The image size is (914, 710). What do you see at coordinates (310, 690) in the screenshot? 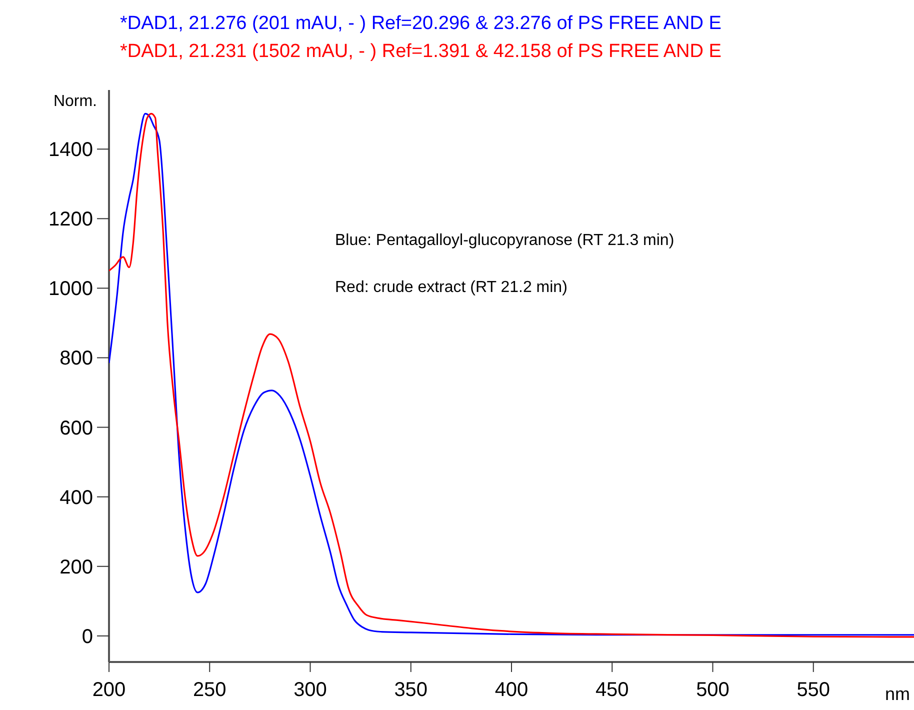
I see `x-tick-label: 300` at bounding box center [310, 690].